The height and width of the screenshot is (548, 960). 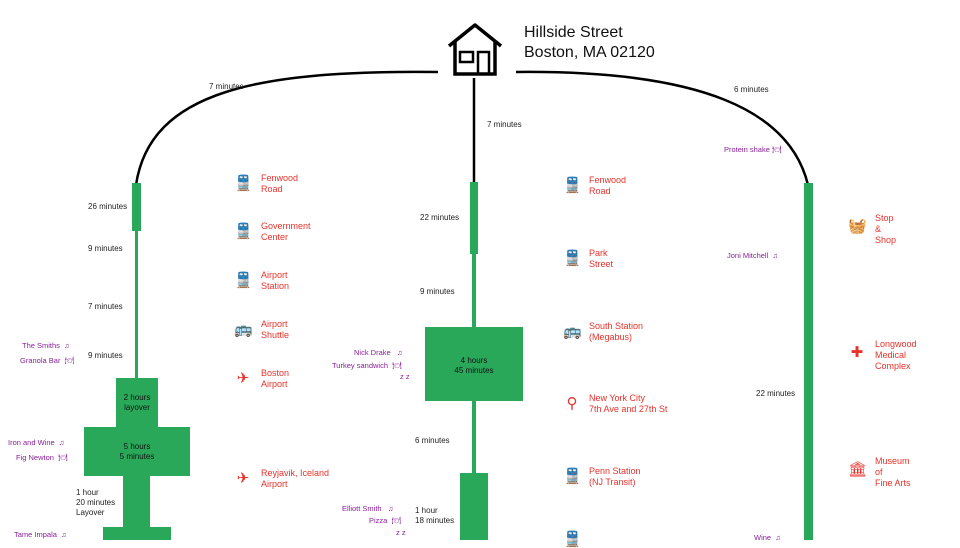 I want to click on middle-music-1: Nick Drake ♫, so click(x=378, y=353).